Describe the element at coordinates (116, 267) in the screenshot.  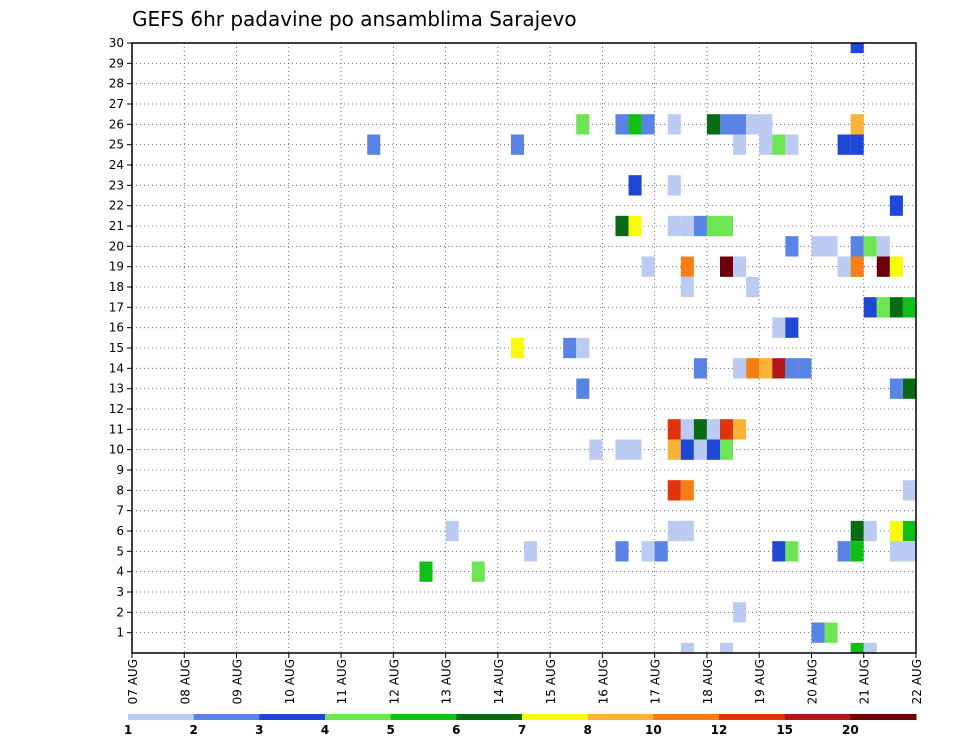
I see `y-tick-label: 19` at that location.